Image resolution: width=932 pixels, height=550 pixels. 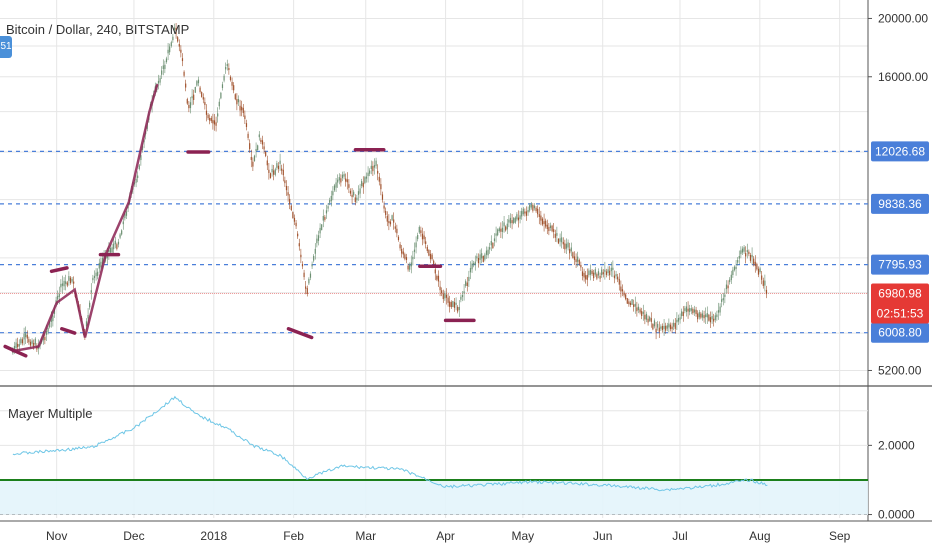 I want to click on chart-badge: 51, so click(x=6, y=47).